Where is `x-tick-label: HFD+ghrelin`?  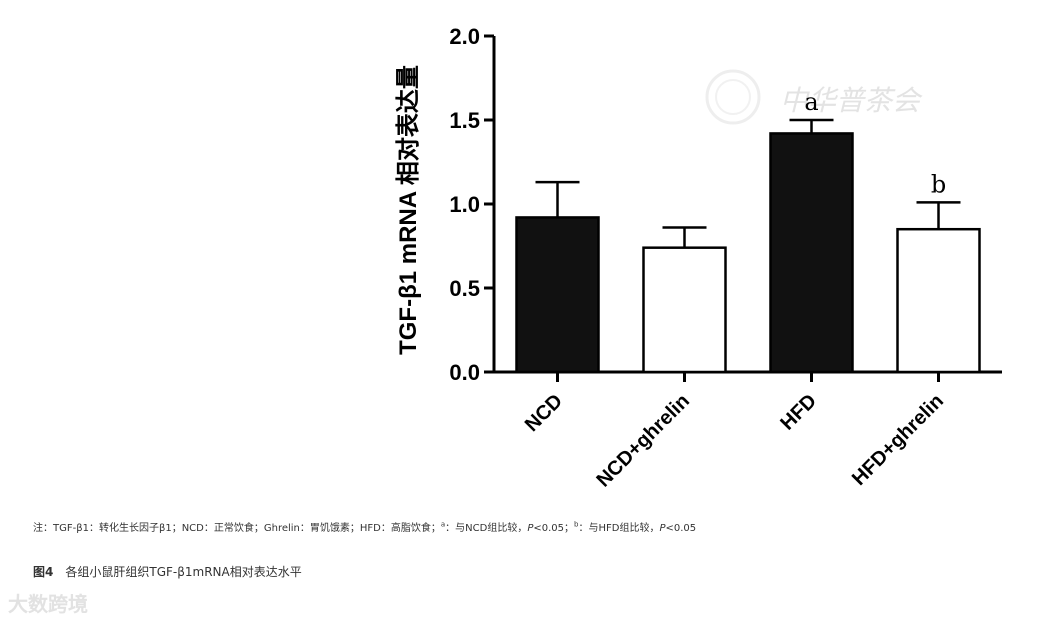
x-tick-label: HFD+ghrelin is located at coordinates (898, 440).